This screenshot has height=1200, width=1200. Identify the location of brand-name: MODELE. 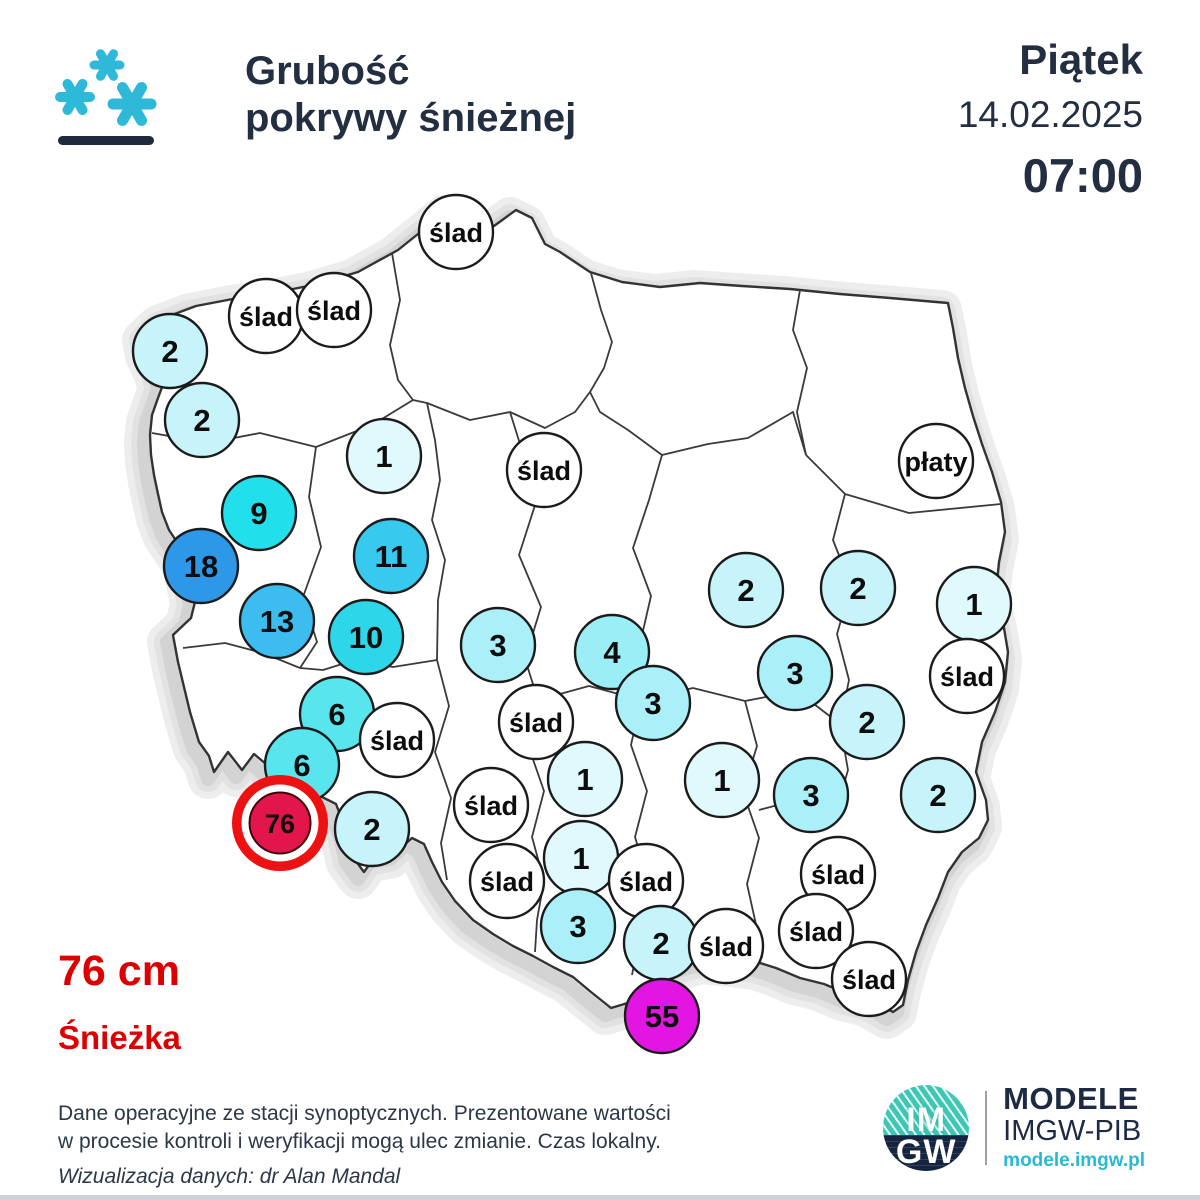
(1071, 1098).